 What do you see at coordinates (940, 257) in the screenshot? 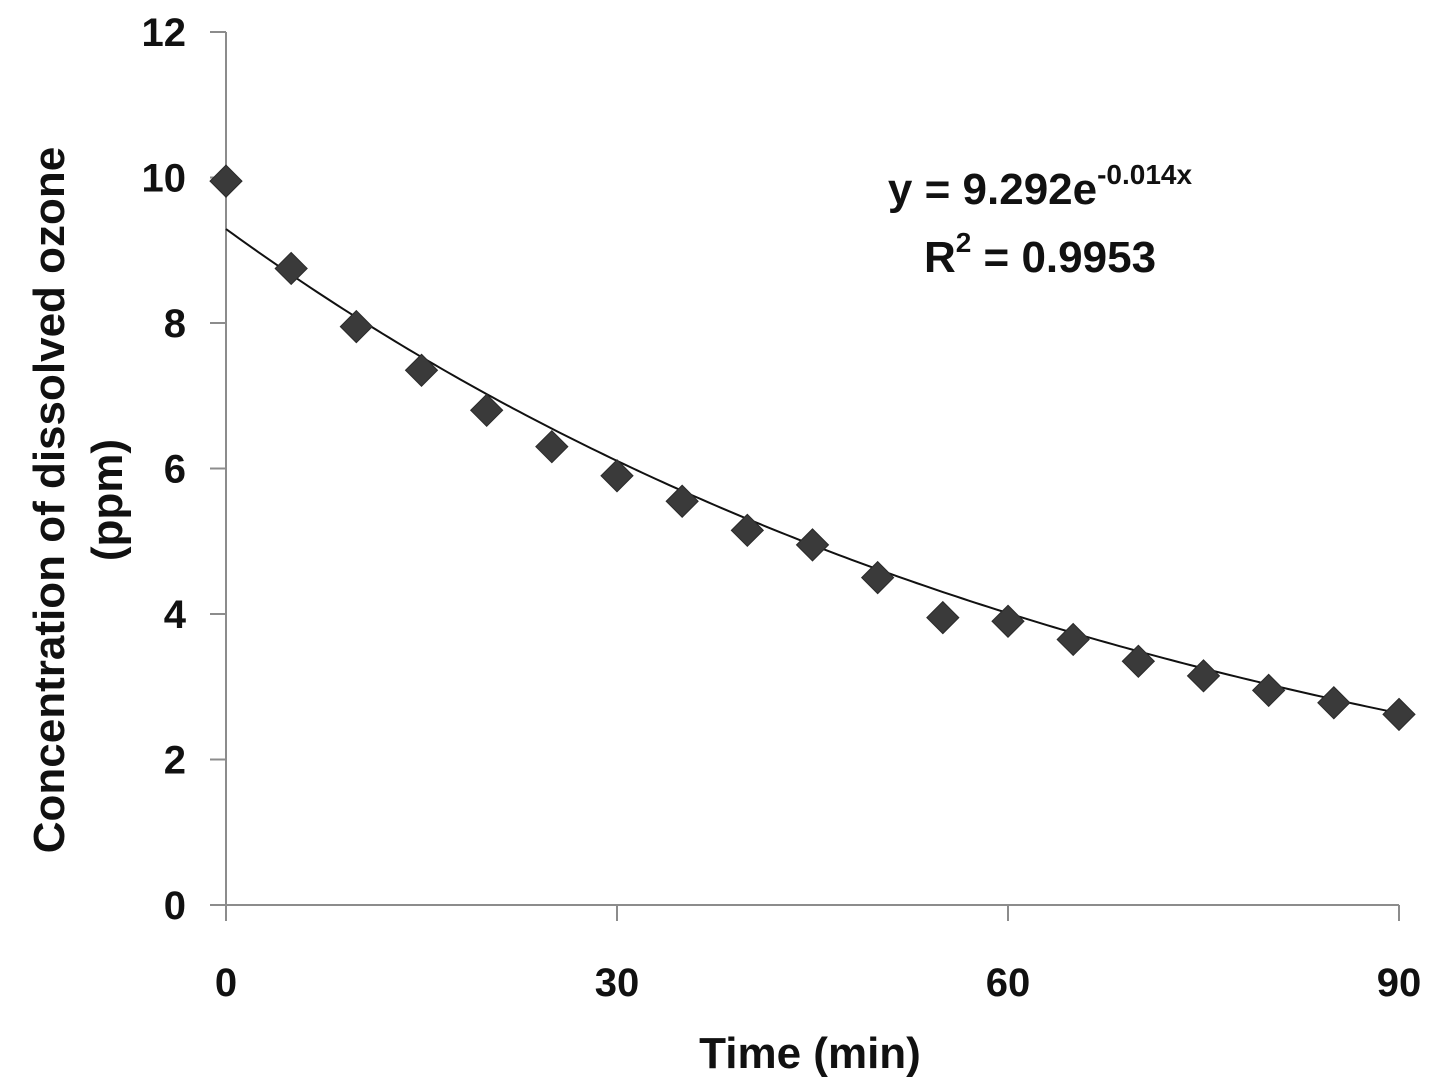
I see `r2-letter: R` at bounding box center [940, 257].